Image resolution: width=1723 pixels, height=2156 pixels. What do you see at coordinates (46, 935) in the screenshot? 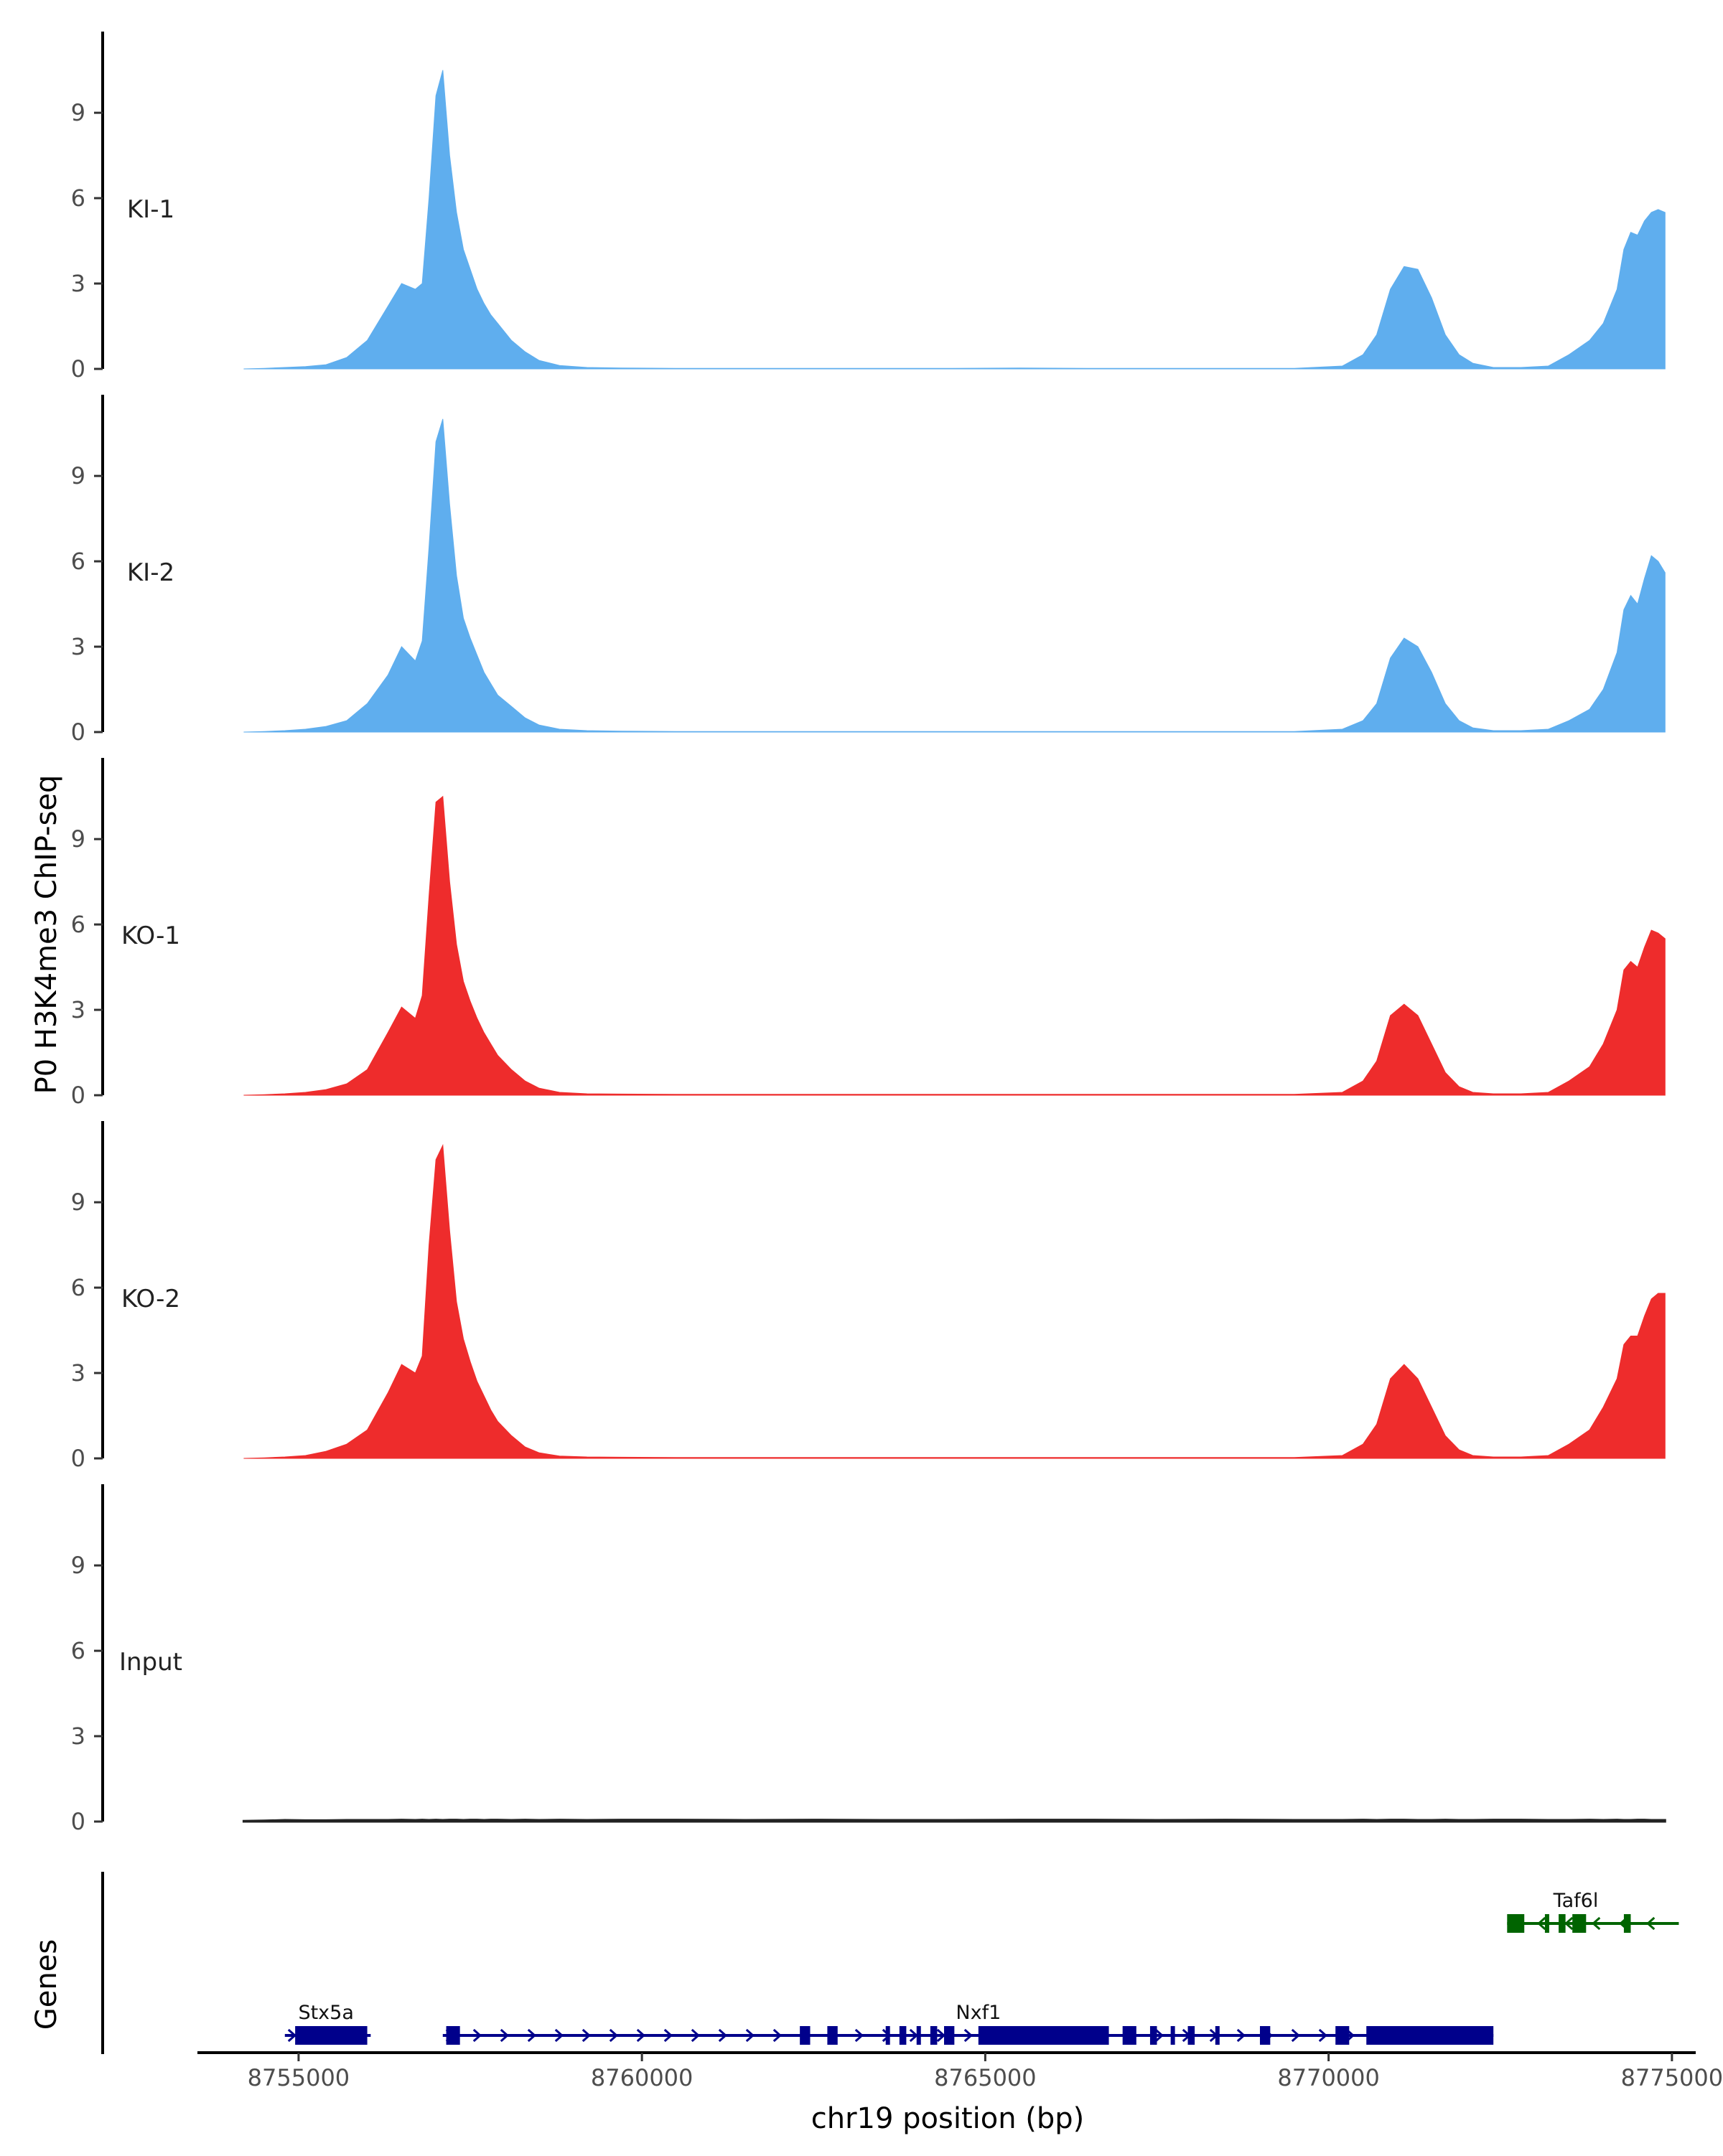
I see `y-axis-label: P0 H3K4me3 ChIP-seq` at bounding box center [46, 935].